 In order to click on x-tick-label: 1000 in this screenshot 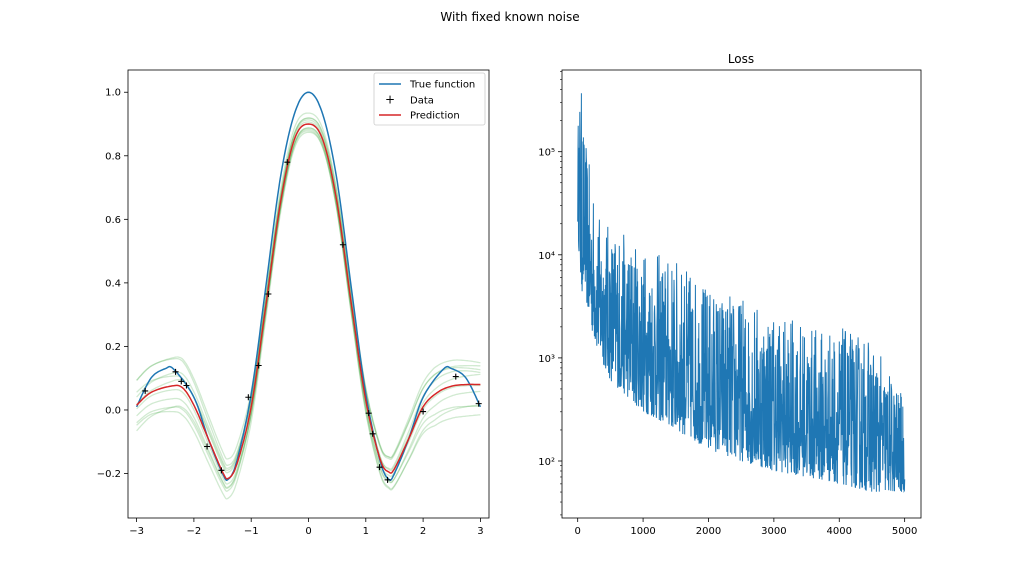, I will do `click(642, 531)`.